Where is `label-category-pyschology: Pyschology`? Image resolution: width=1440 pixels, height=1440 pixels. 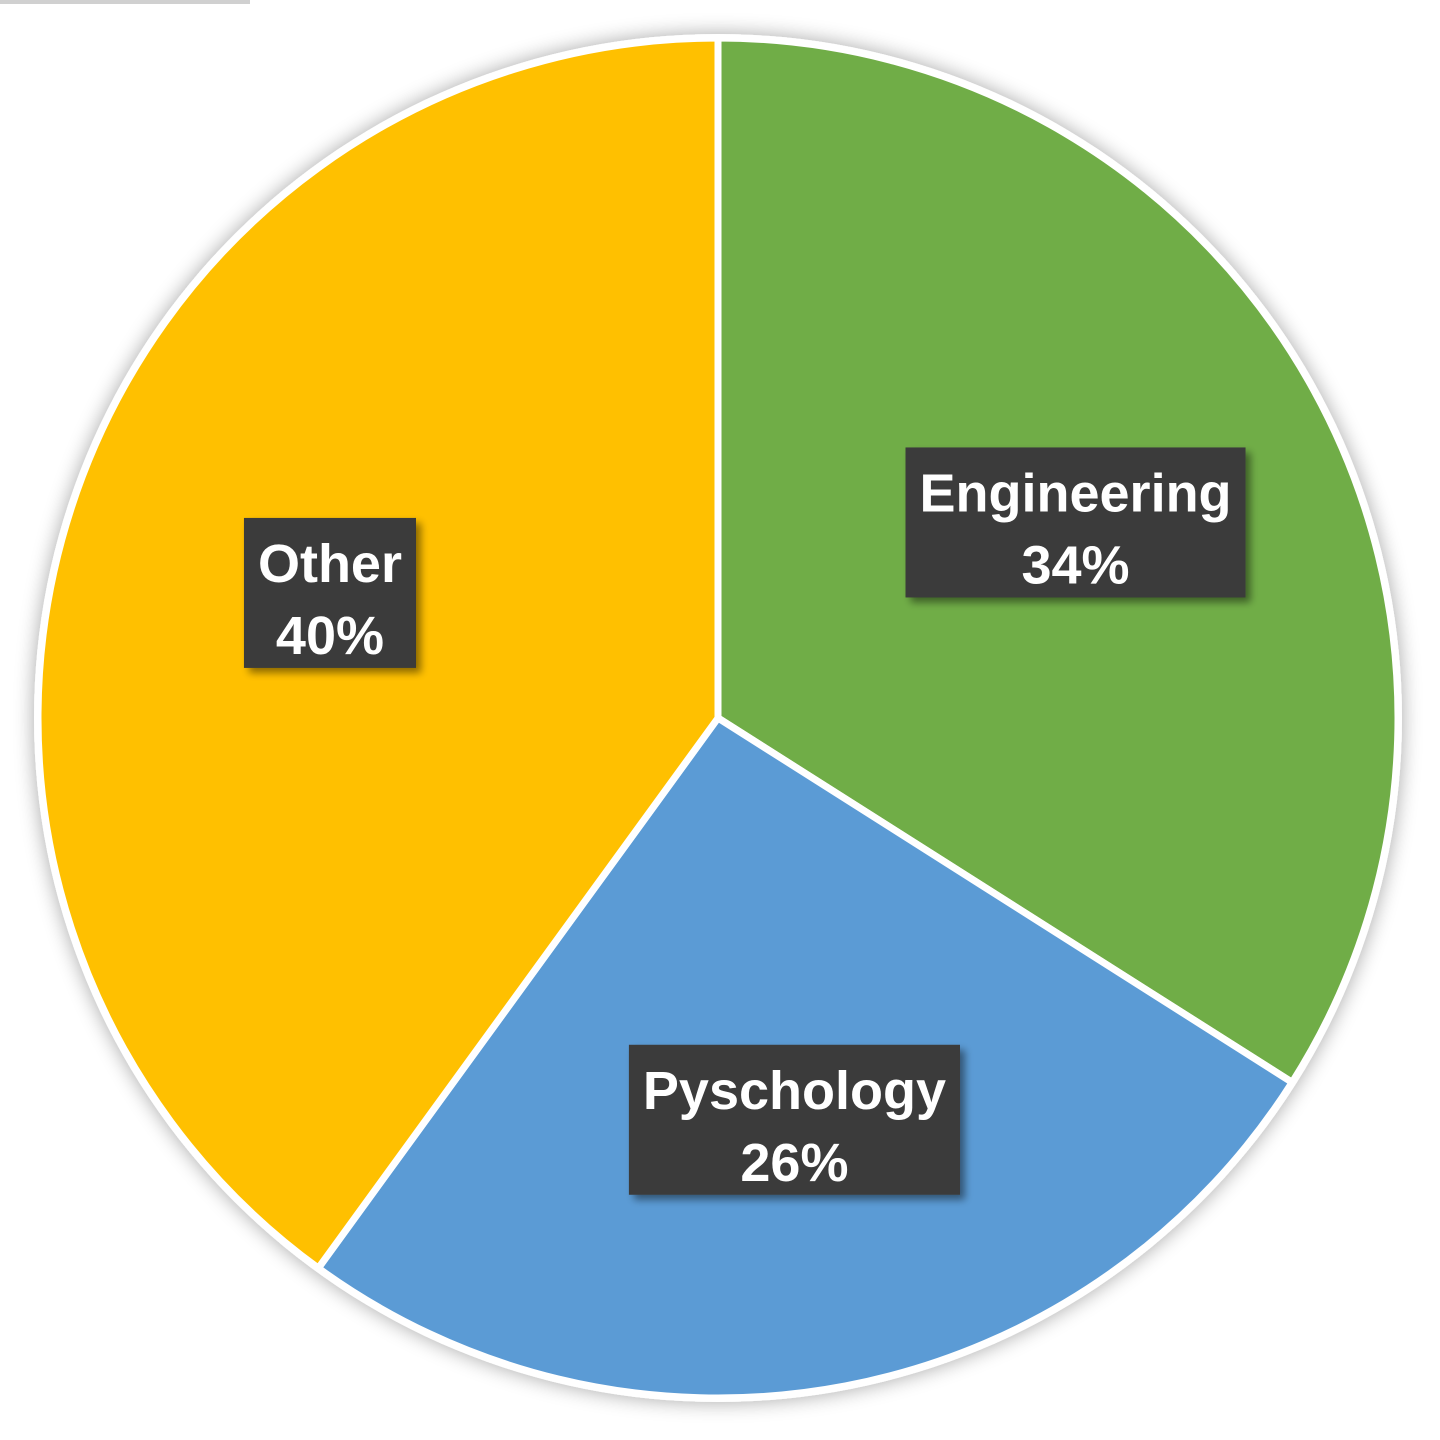 label-category-pyschology: Pyschology is located at coordinates (794, 1091).